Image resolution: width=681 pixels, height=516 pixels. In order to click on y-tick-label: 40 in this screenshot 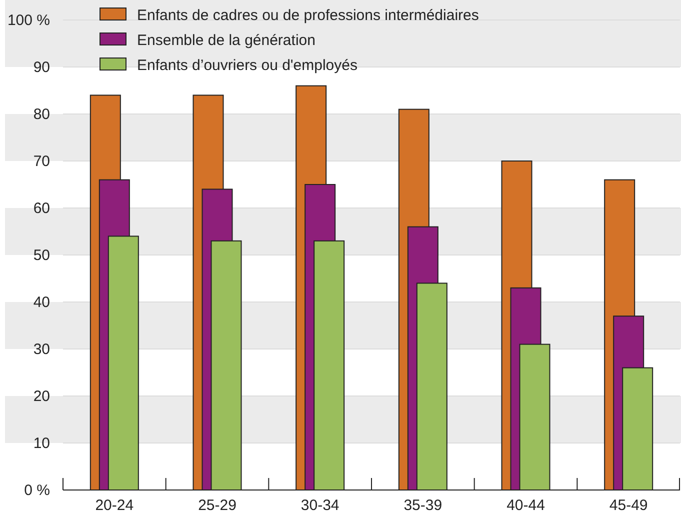, I will do `click(41, 302)`.